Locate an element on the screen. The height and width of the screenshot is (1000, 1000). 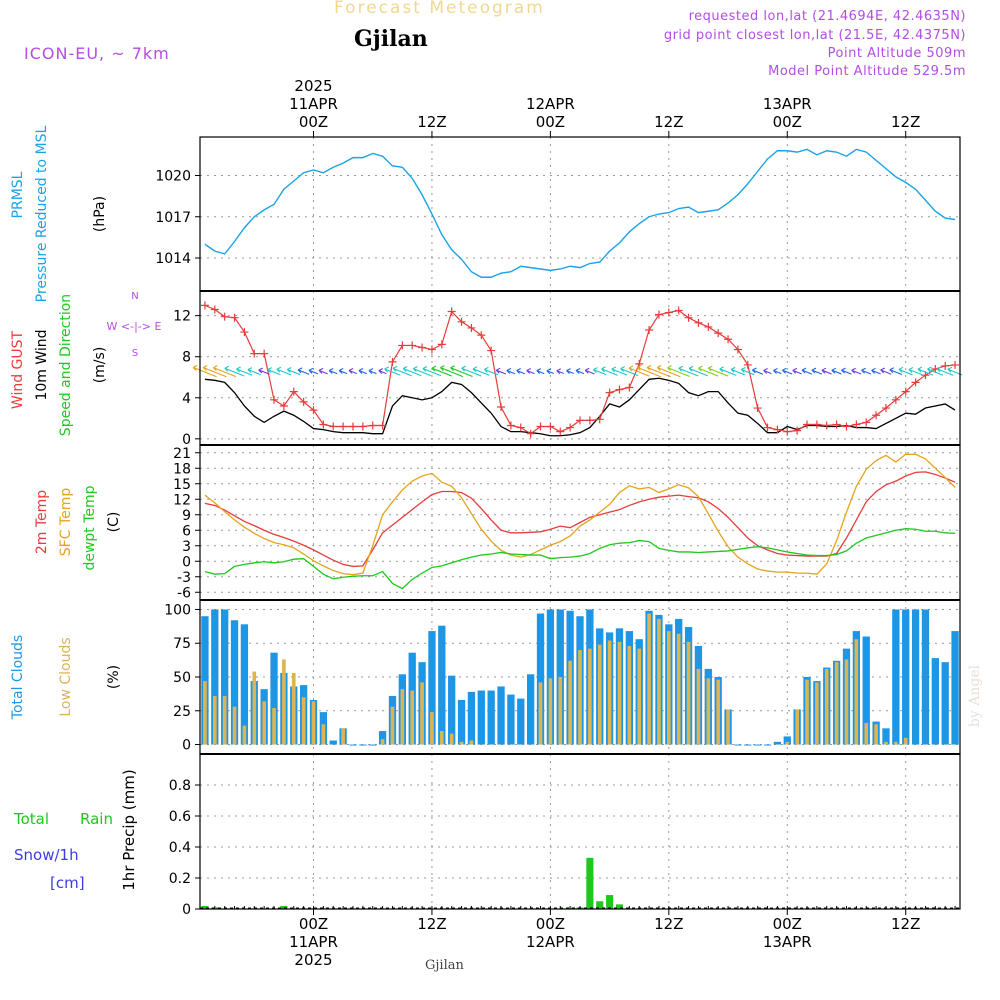
point-altitude: Point Altitude 509m is located at coordinates (896, 53).